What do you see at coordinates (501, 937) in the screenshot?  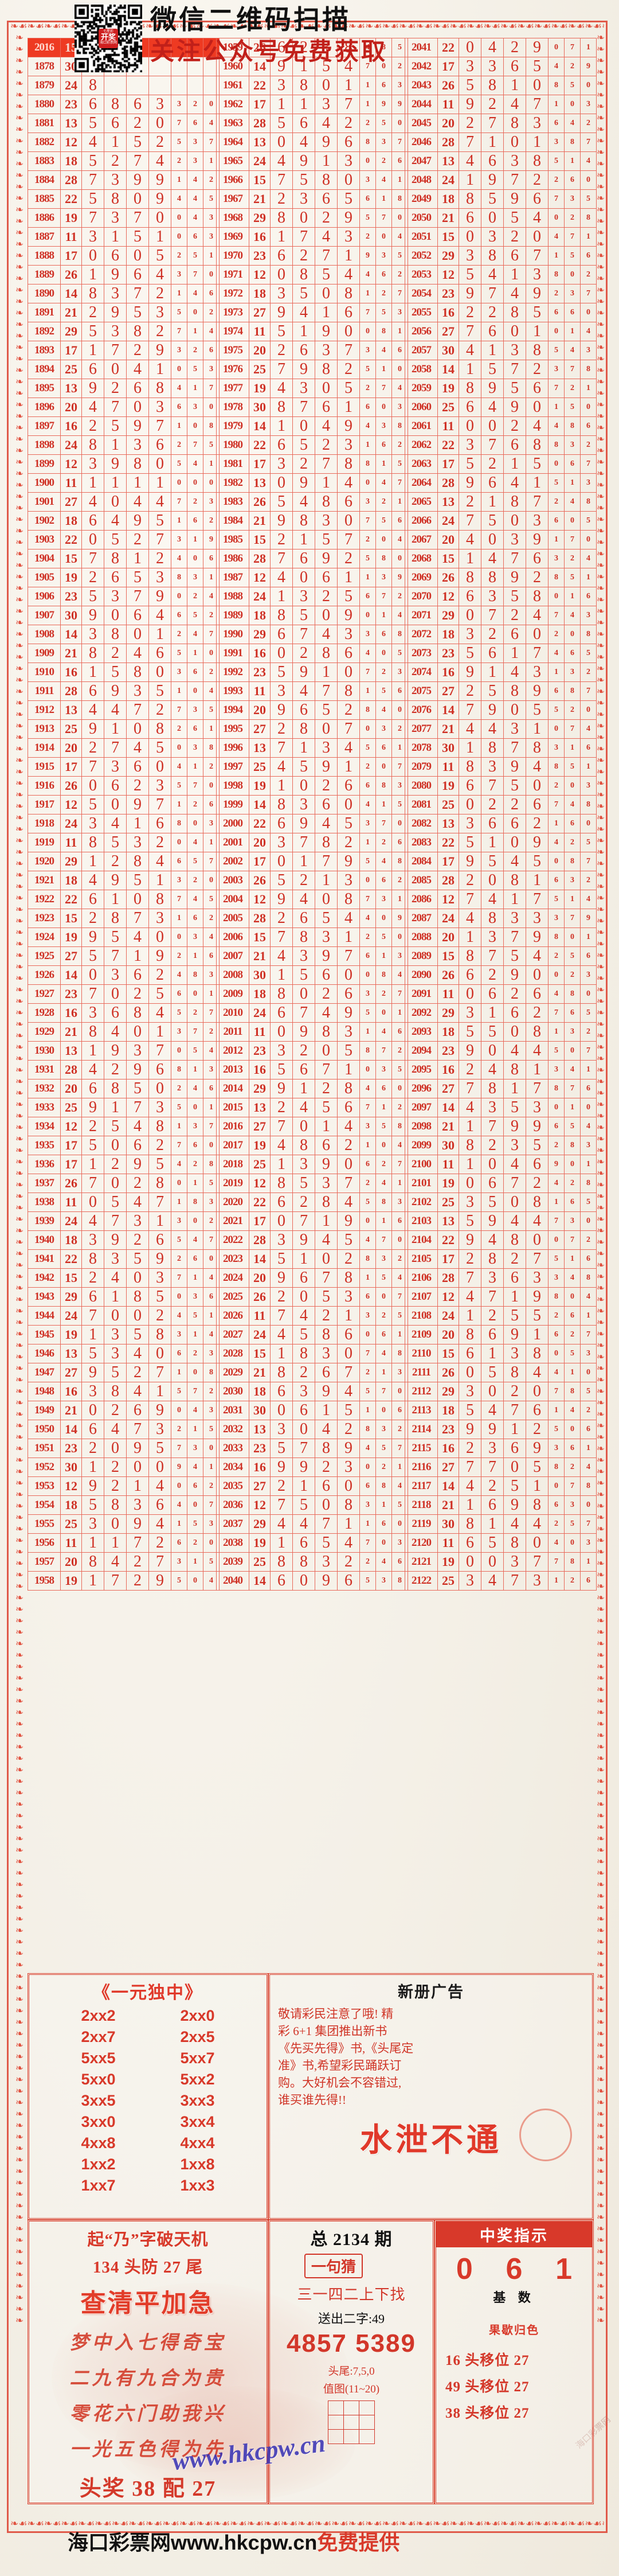 I see `table-row: 2088 20 1 3 7 9 8 0 1` at bounding box center [501, 937].